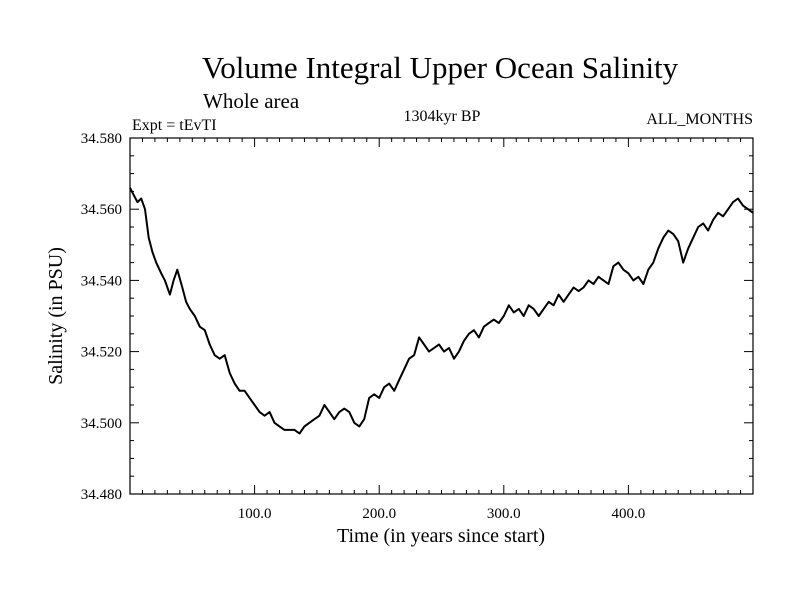  I want to click on x-tick-label: 100.0, so click(255, 514).